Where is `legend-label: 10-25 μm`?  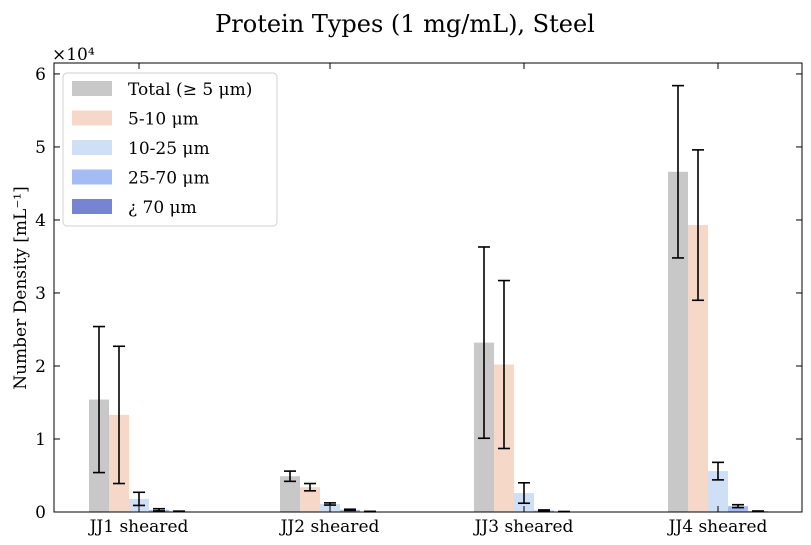 legend-label: 10-25 μm is located at coordinates (169, 149).